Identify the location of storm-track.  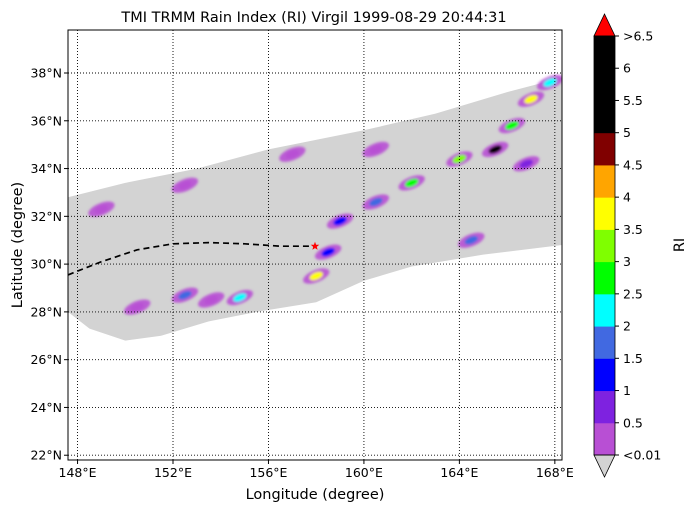
(191, 258).